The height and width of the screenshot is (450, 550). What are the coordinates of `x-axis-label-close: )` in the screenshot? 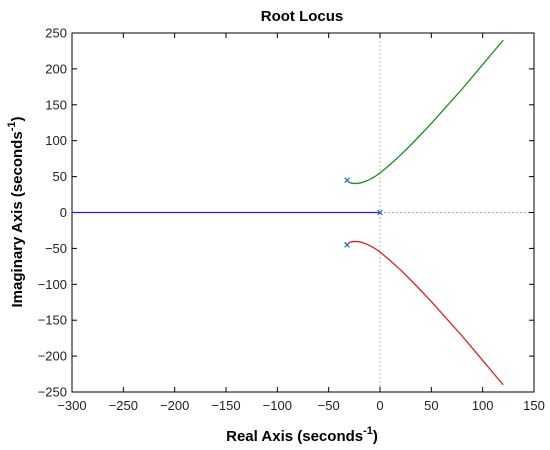 It's located at (375, 436).